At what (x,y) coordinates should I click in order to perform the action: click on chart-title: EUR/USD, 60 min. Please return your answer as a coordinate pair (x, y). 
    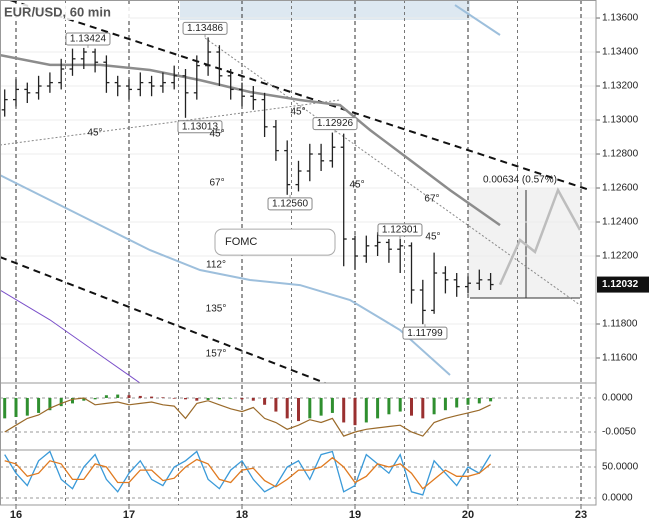
    Looking at the image, I should click on (57, 11).